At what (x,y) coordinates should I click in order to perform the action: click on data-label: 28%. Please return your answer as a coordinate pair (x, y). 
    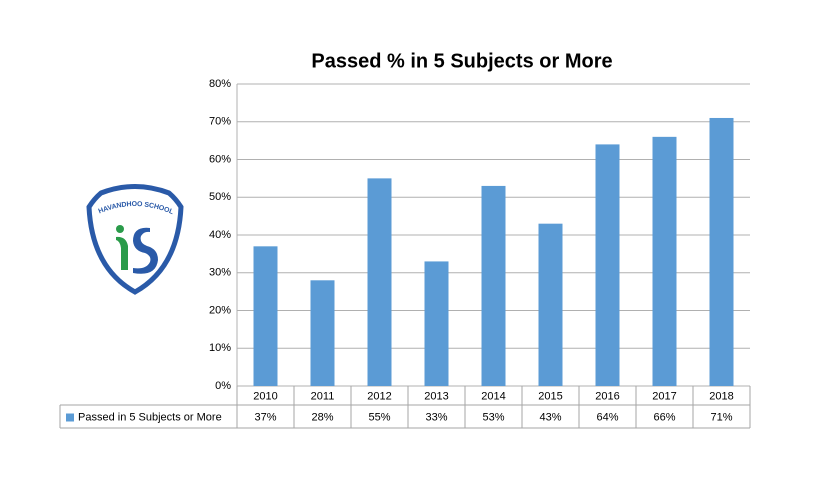
    Looking at the image, I should click on (322, 417).